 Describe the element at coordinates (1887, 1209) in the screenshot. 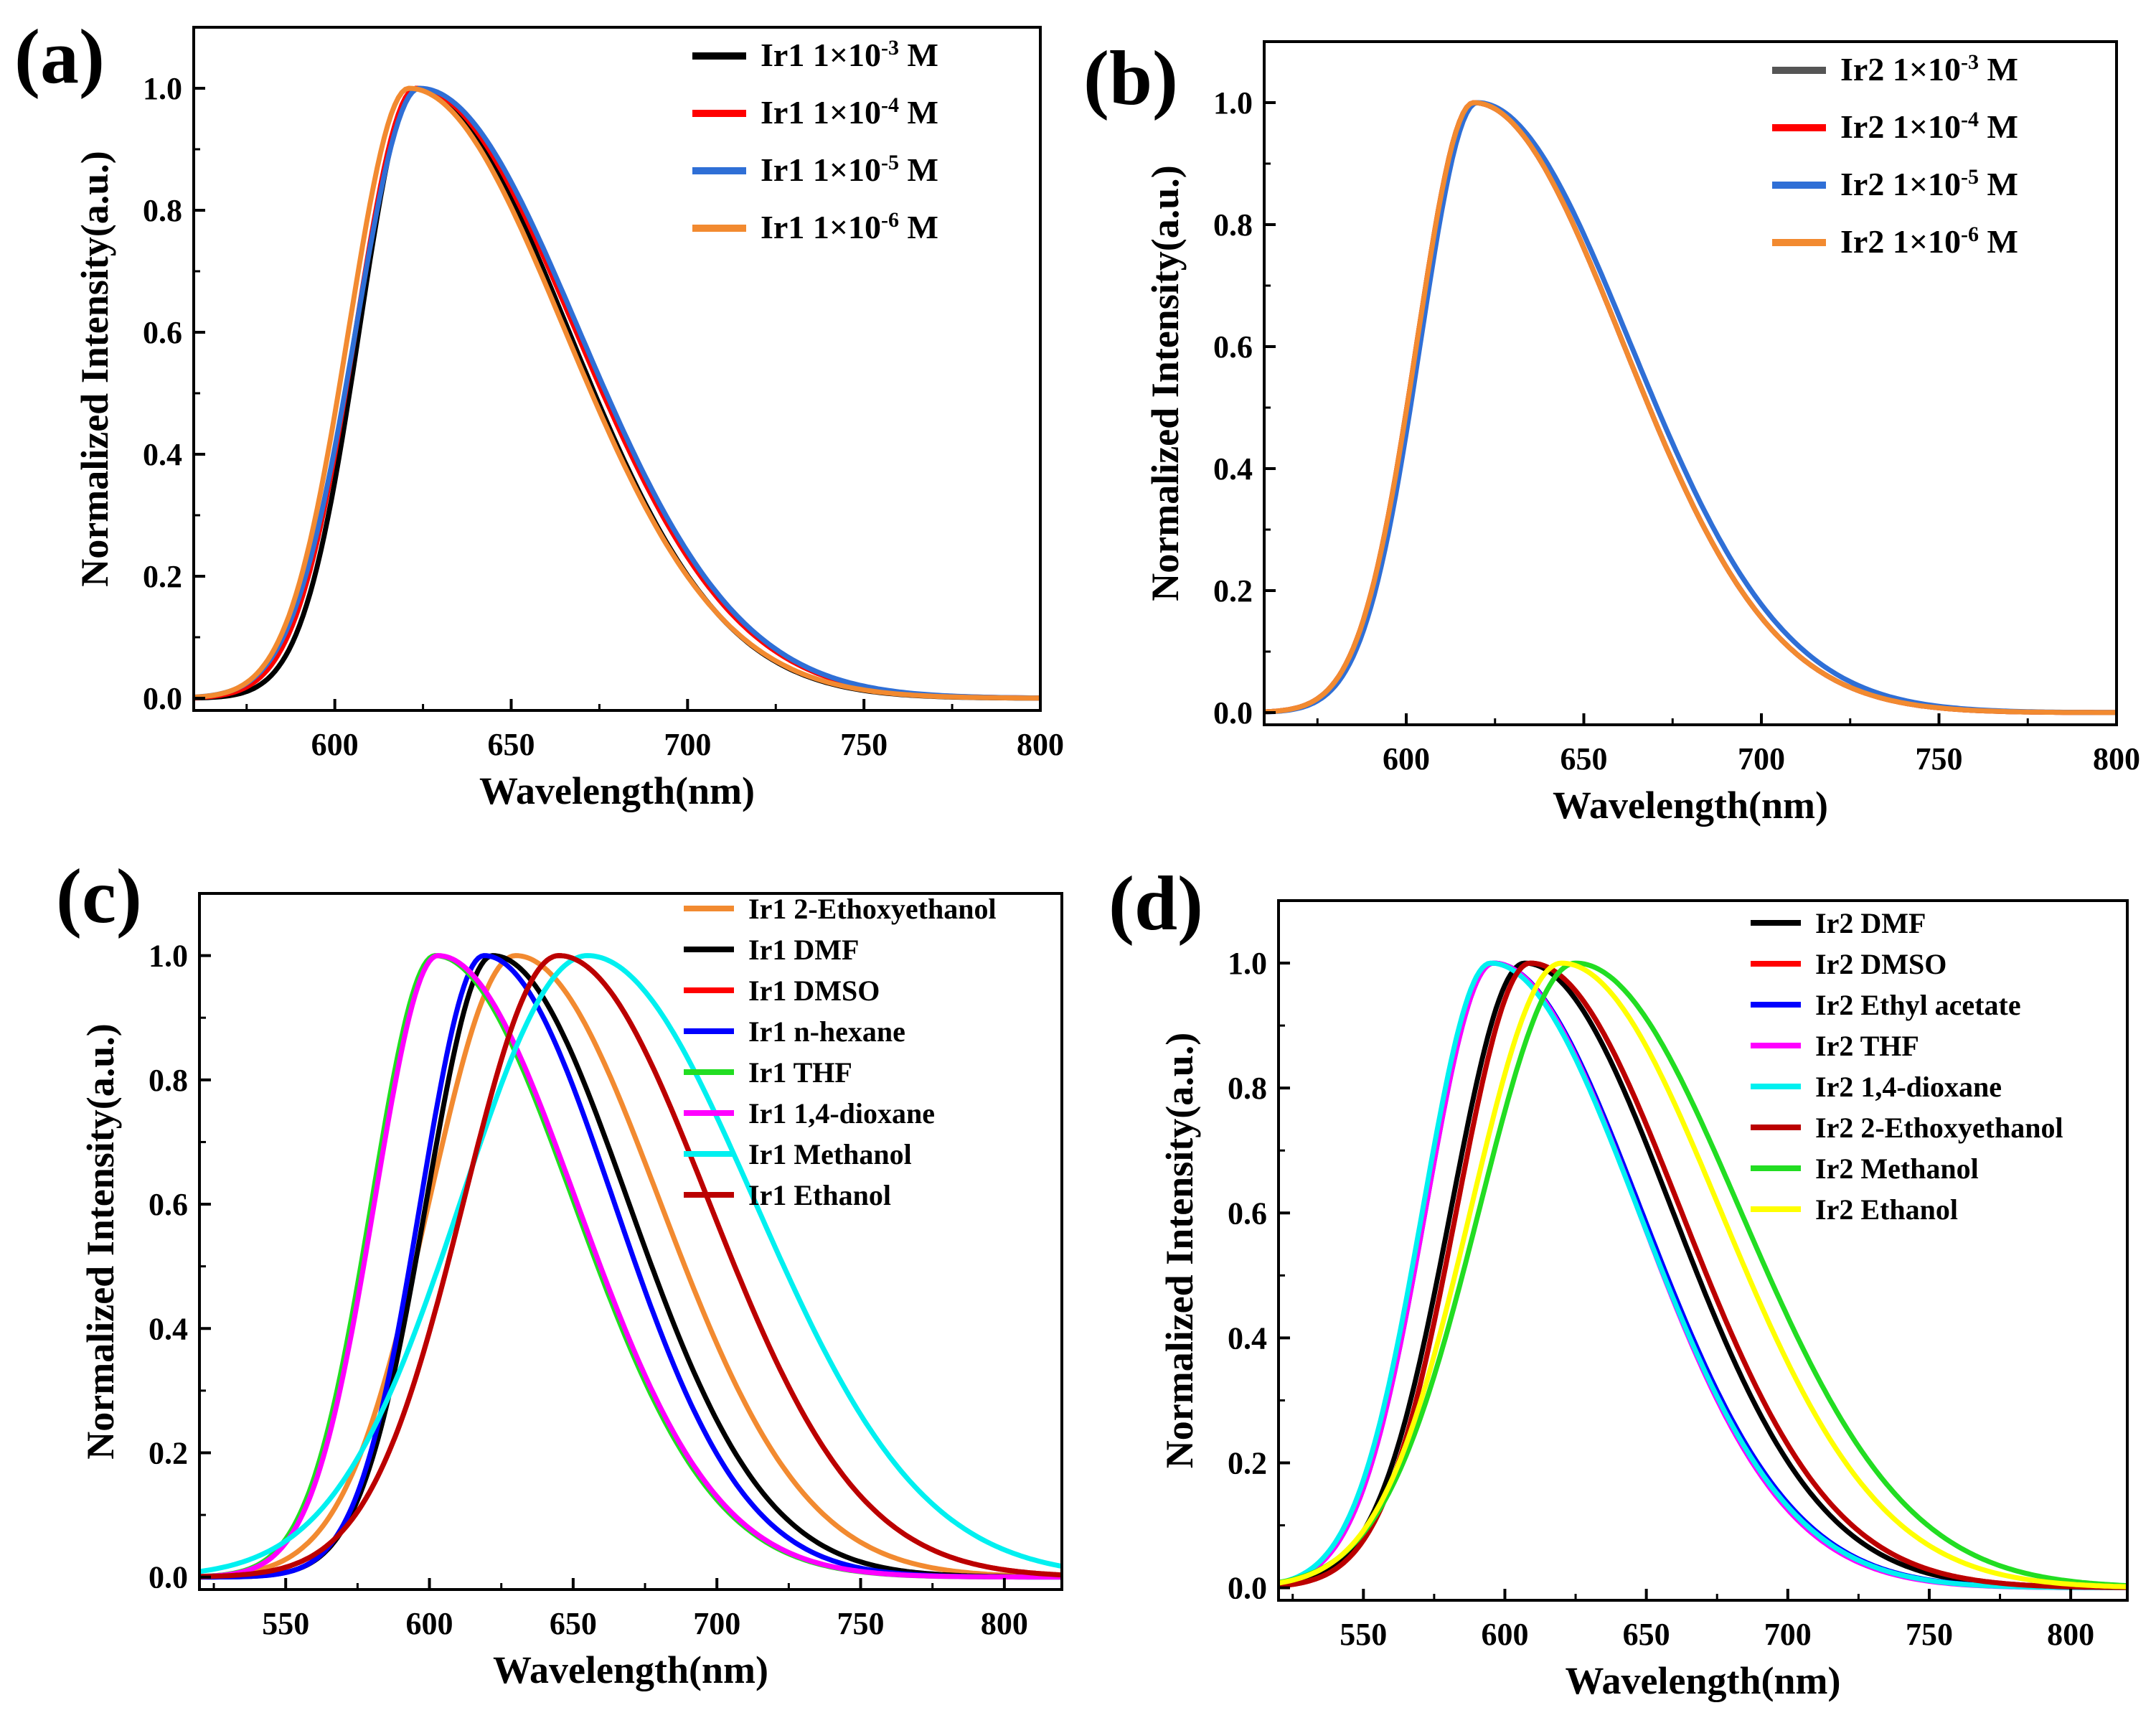

I see `legend-label: Ir2 Ethanol` at that location.